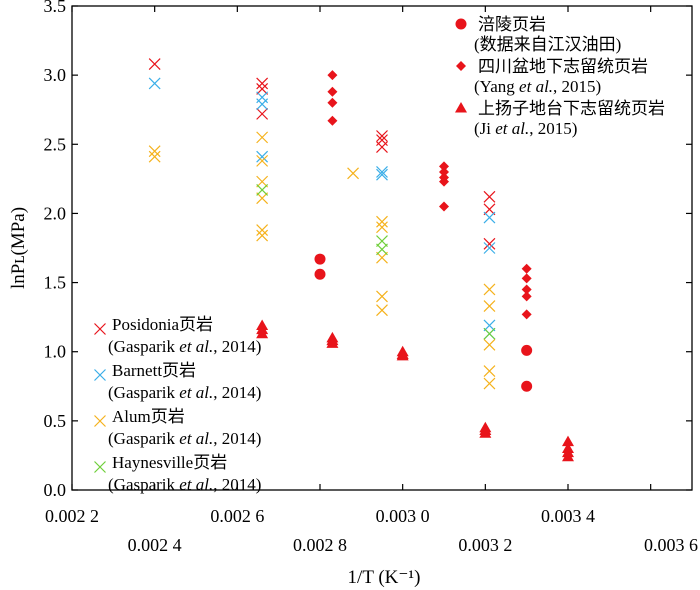 Image resolution: width=700 pixels, height=590 pixels. I want to click on y-tick-label: 1.0, so click(55, 352).